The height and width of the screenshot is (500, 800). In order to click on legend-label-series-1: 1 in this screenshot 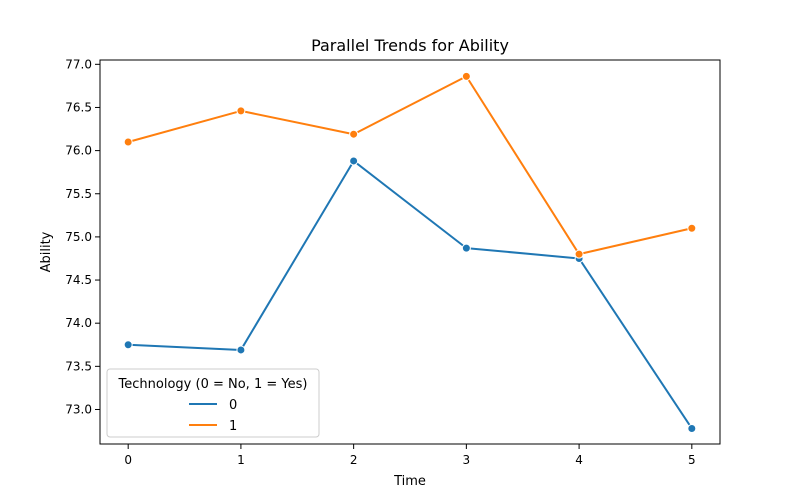, I will do `click(233, 426)`.